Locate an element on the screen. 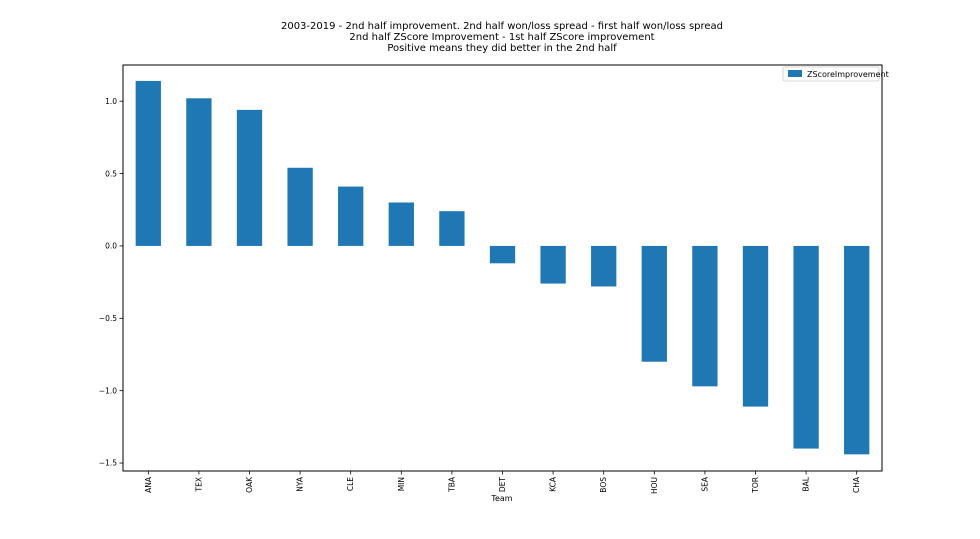  x-tick-label-tex: TEX is located at coordinates (198, 484).